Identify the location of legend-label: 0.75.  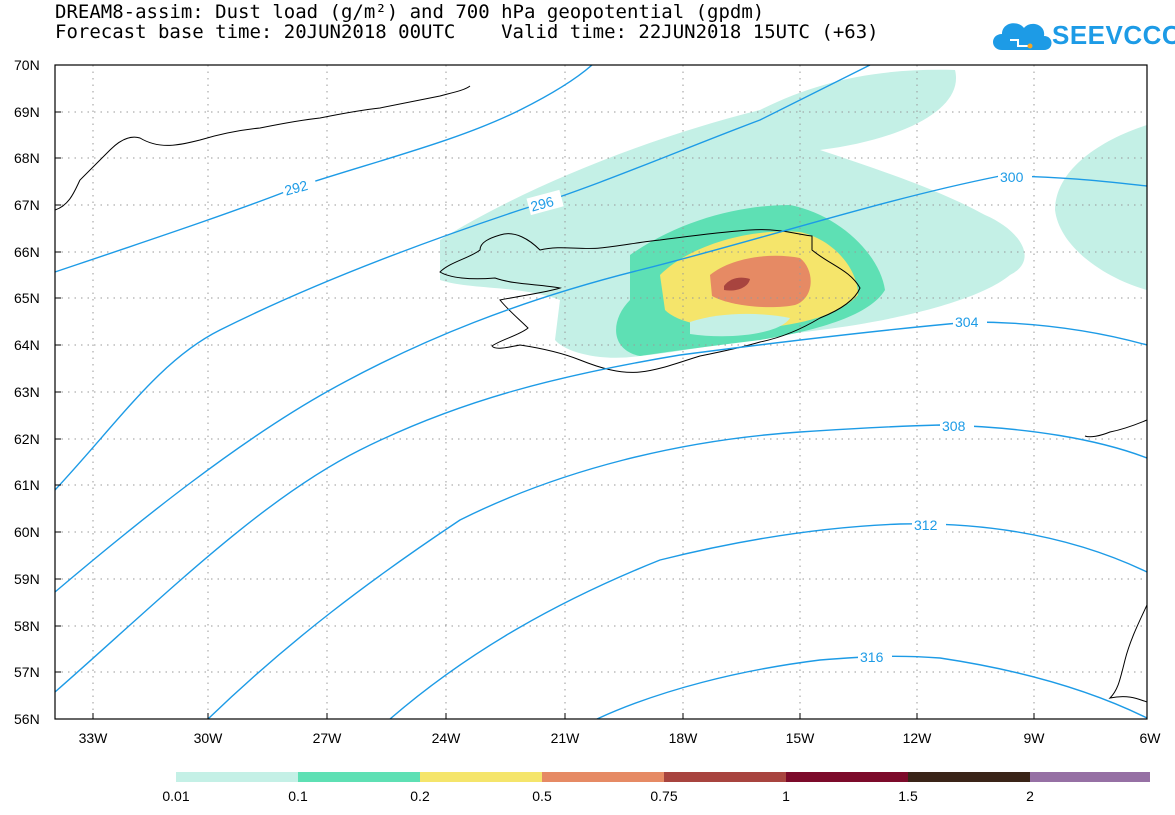
(663, 796).